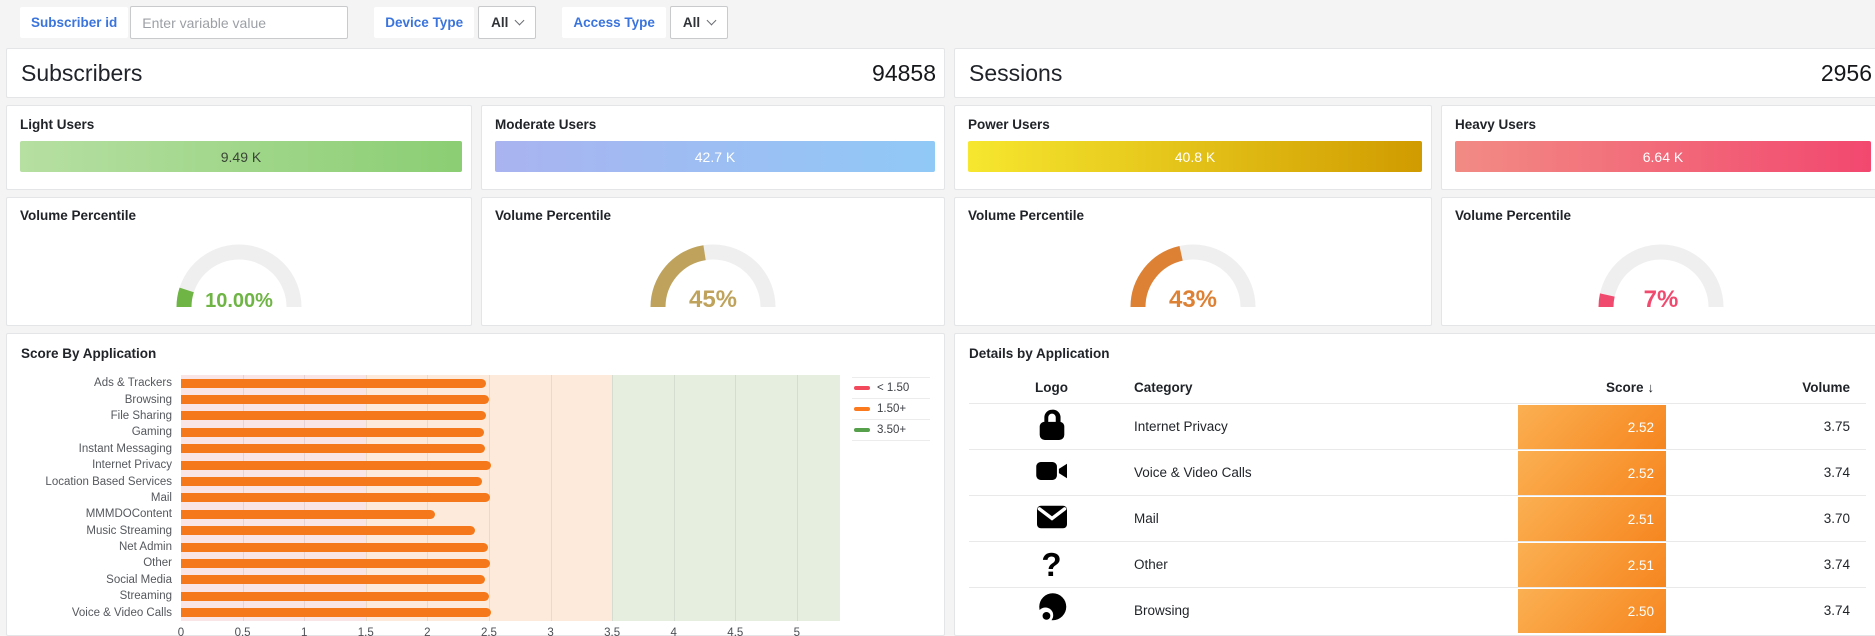  I want to click on category-label: Net Admin, so click(145, 547).